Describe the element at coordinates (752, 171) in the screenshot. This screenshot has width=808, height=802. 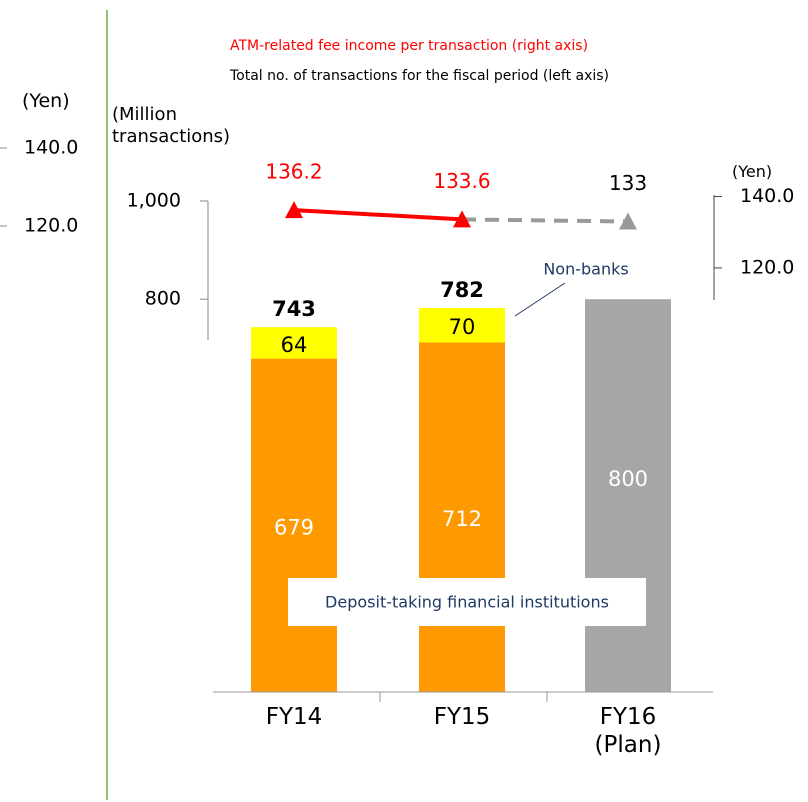
I see `y2-axis-label: (Yen)` at that location.